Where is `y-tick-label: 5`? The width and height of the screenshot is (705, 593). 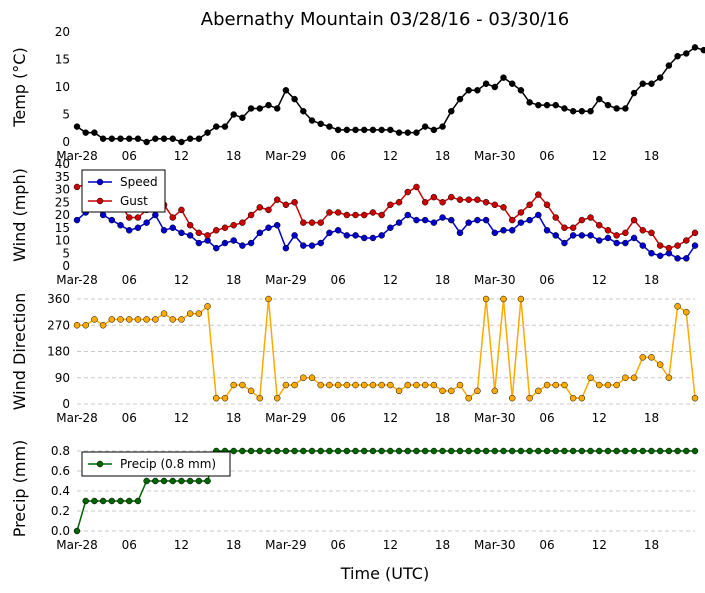
y-tick-label: 5 is located at coordinates (66, 115).